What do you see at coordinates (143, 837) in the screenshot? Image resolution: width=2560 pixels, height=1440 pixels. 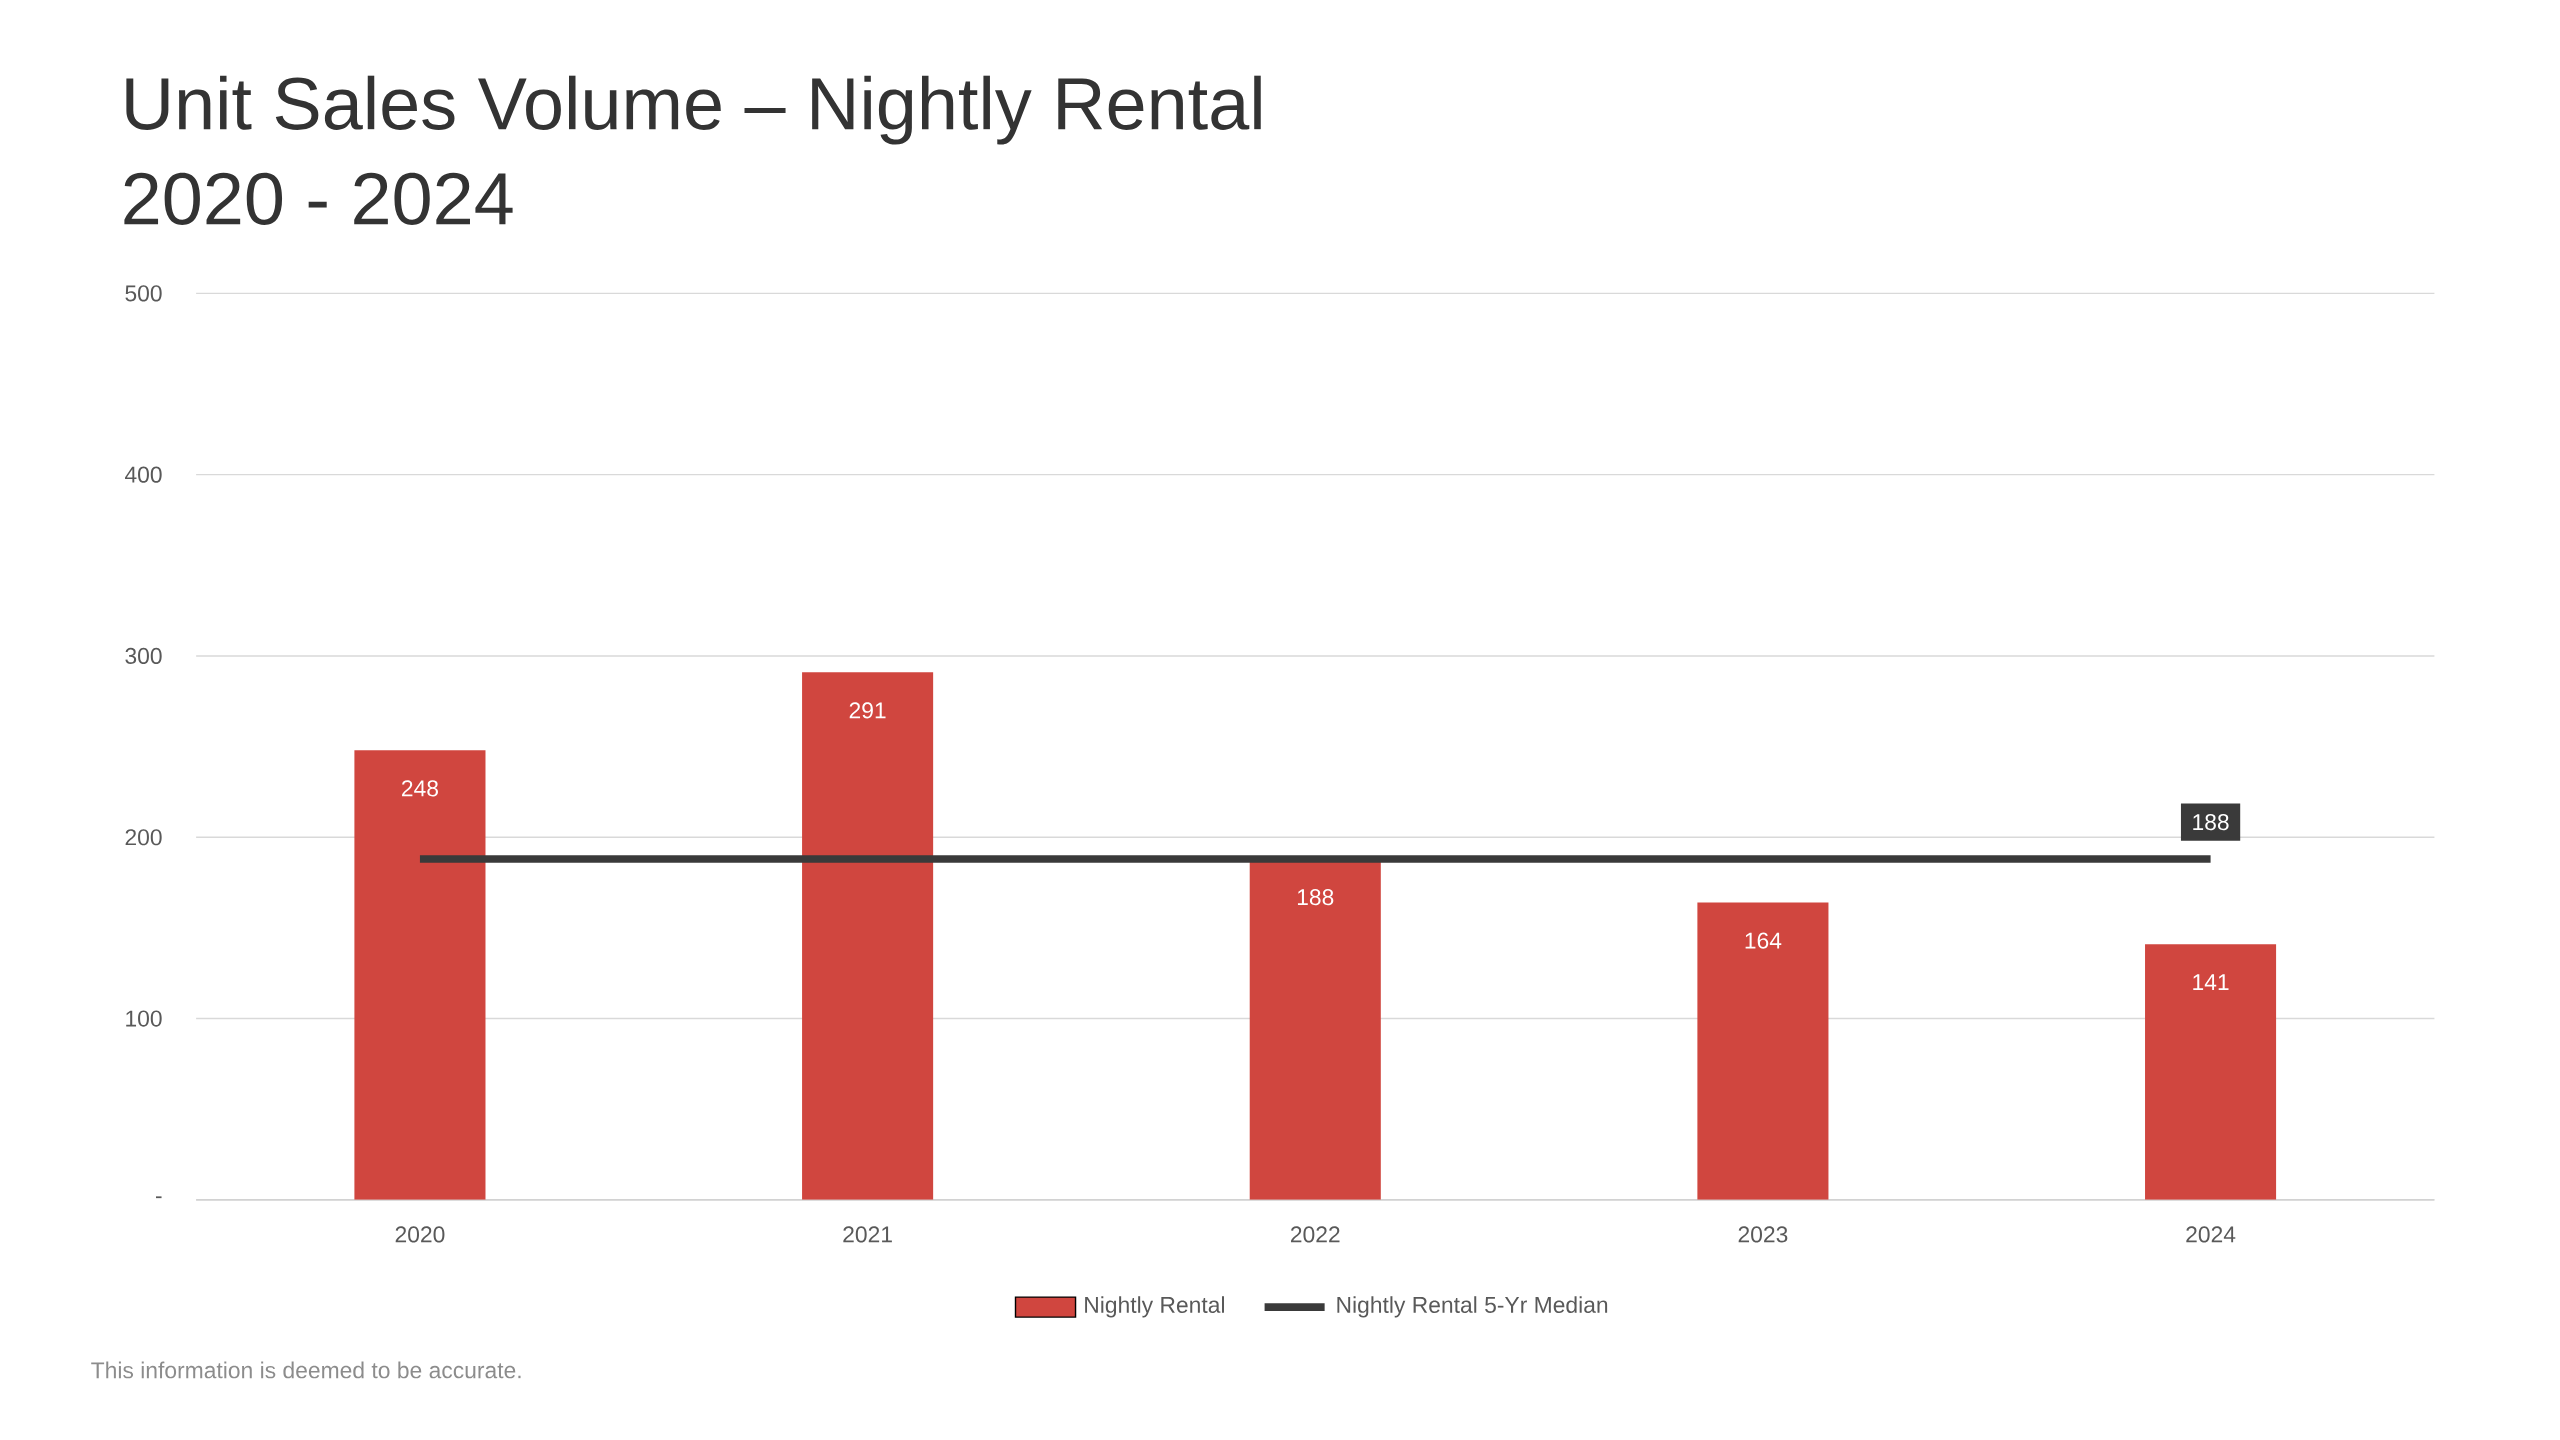 I see `y-tick-label: 200` at bounding box center [143, 837].